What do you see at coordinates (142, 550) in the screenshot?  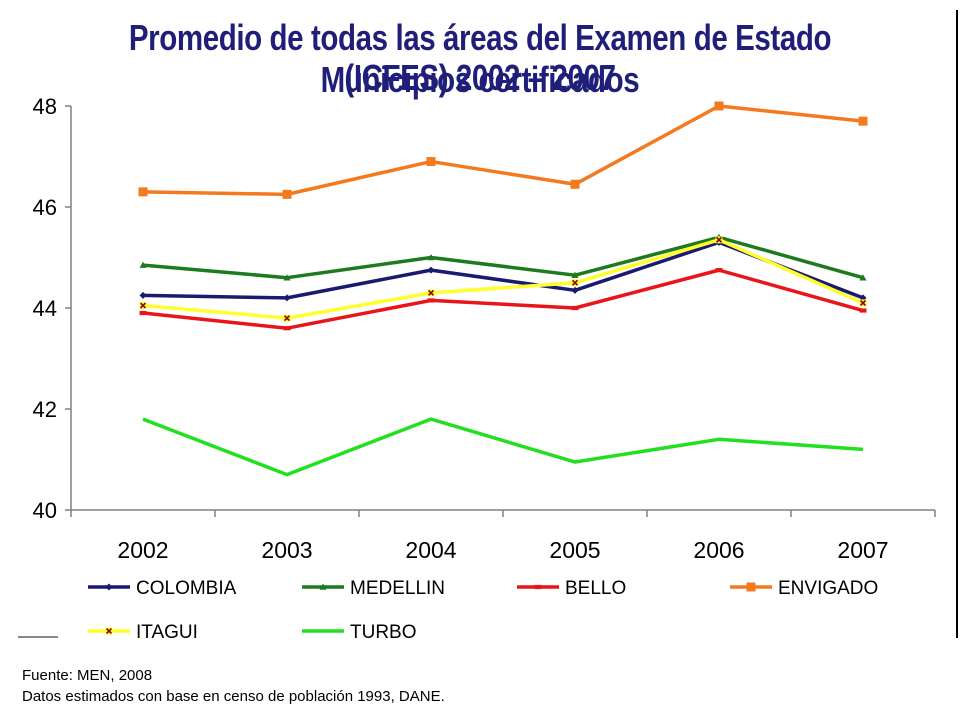 I see `x-tick-label: 2002` at bounding box center [142, 550].